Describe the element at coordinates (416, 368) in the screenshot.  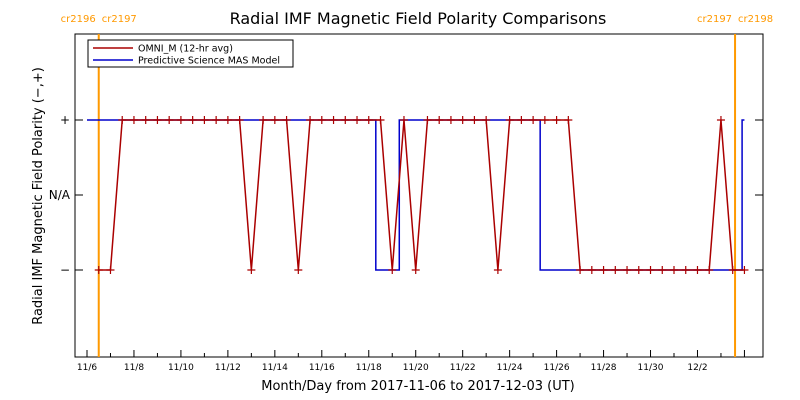
I see `x-tick-label: 11/20` at that location.